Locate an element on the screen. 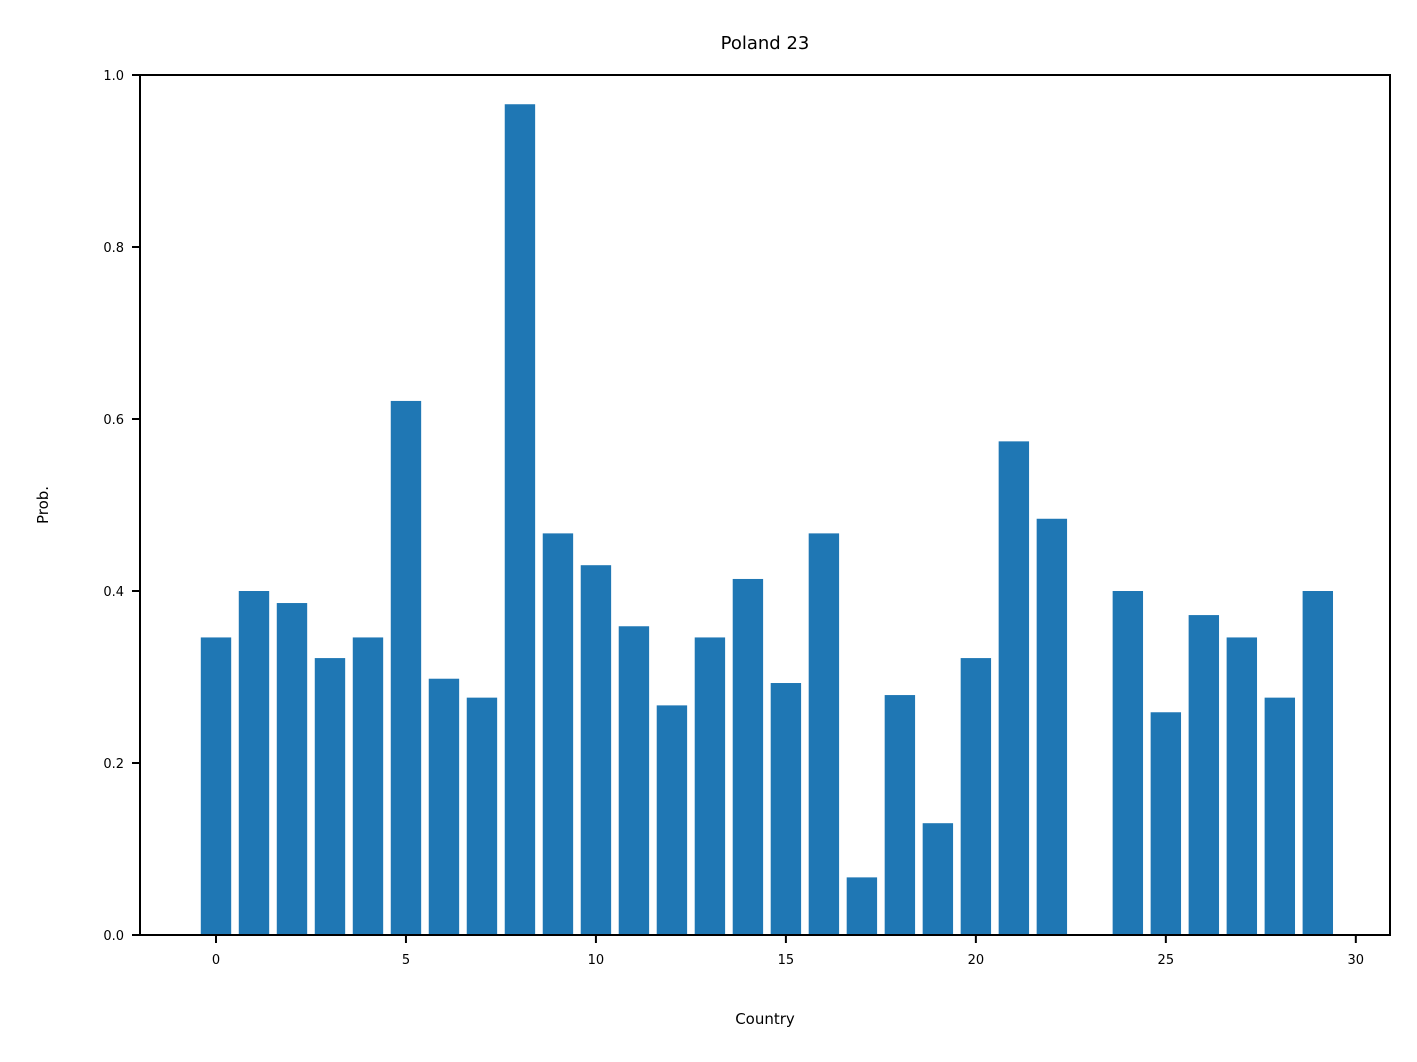  y-axis-ticks: 0.0 0.2 0.4 0.6 0.8 1.0 is located at coordinates (121, 506).